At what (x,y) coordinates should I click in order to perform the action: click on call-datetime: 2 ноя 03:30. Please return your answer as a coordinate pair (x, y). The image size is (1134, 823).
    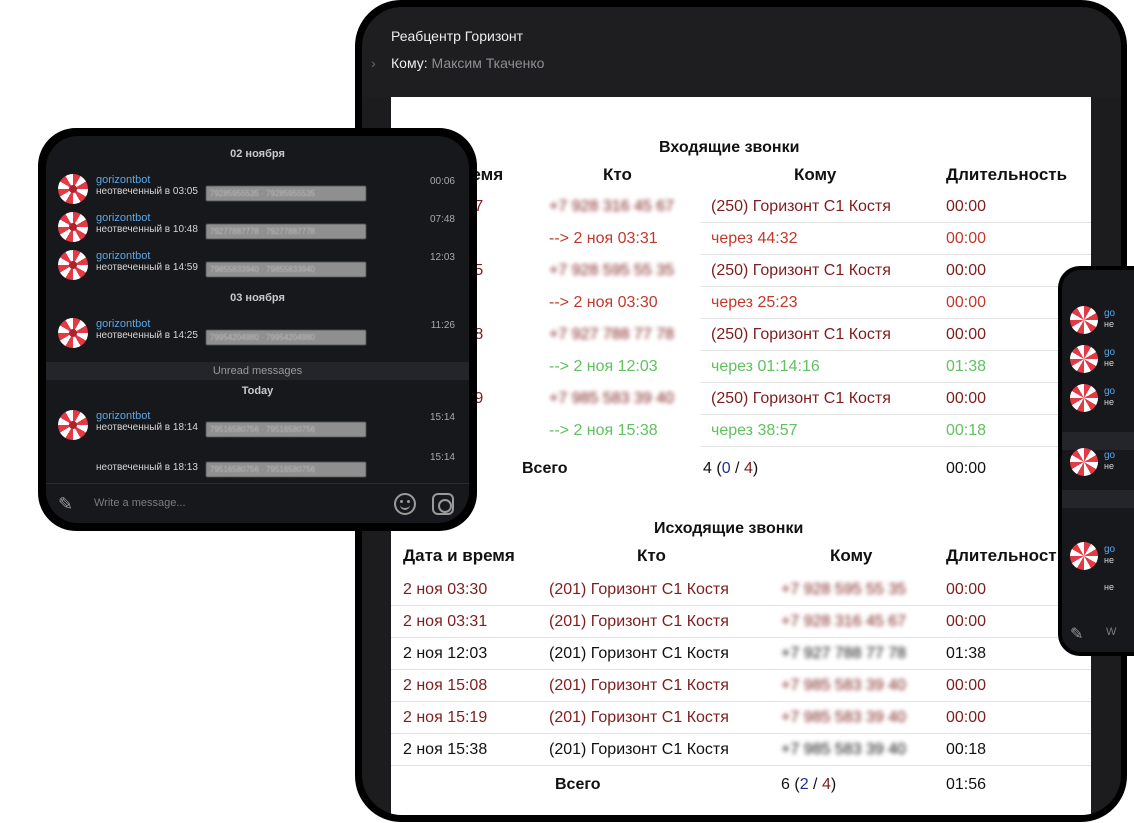
    Looking at the image, I should click on (445, 589).